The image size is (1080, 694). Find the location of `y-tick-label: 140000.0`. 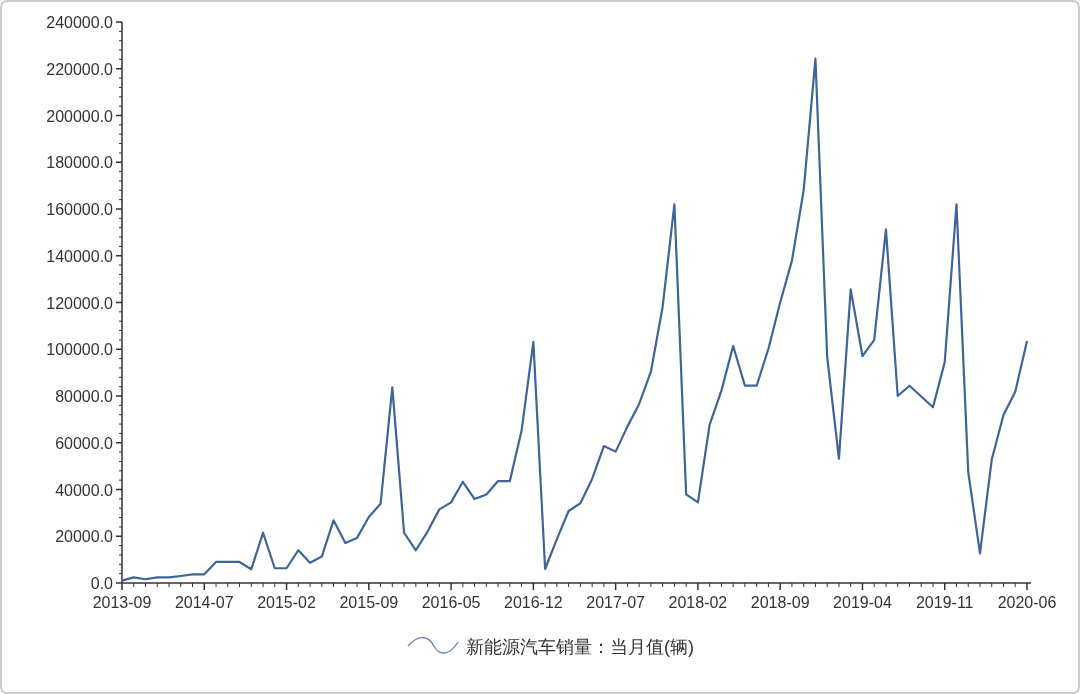

y-tick-label: 140000.0 is located at coordinates (80, 256).